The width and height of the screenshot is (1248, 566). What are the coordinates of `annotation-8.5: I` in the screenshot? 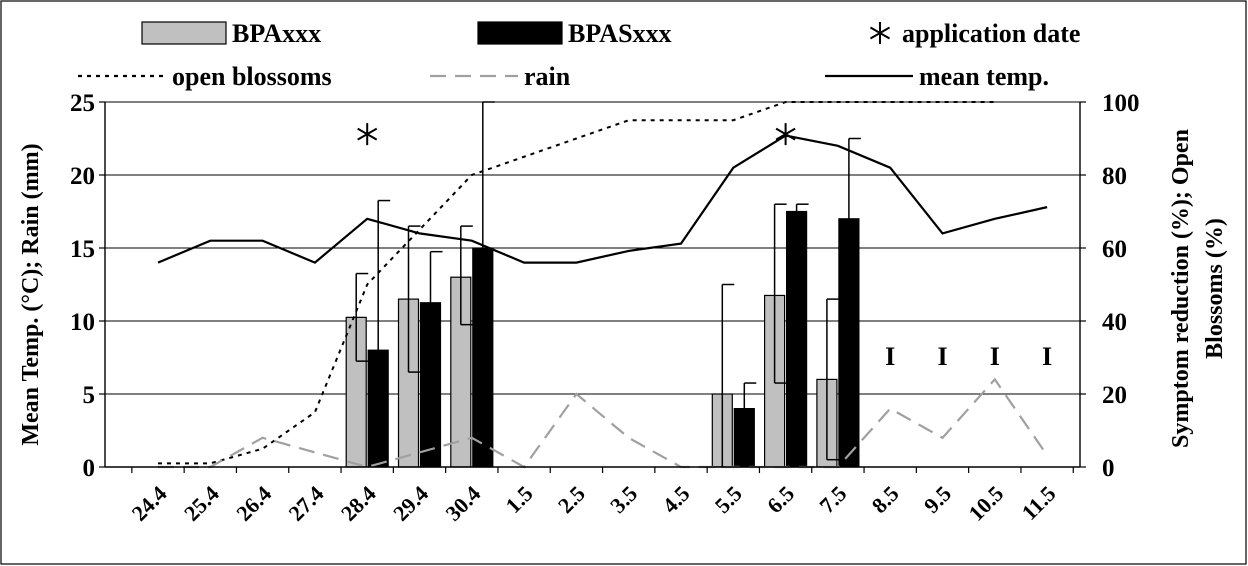 It's located at (890, 356).